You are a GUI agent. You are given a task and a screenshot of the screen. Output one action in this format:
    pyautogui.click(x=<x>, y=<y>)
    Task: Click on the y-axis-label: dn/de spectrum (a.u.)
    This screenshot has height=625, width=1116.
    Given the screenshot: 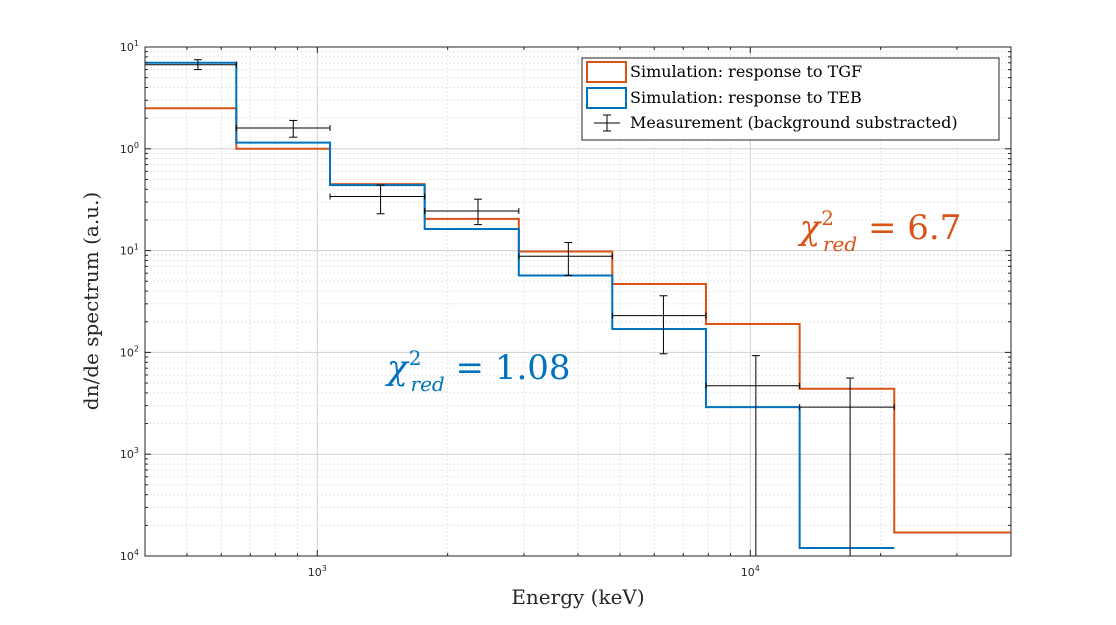 What is the action you would take?
    pyautogui.click(x=91, y=301)
    